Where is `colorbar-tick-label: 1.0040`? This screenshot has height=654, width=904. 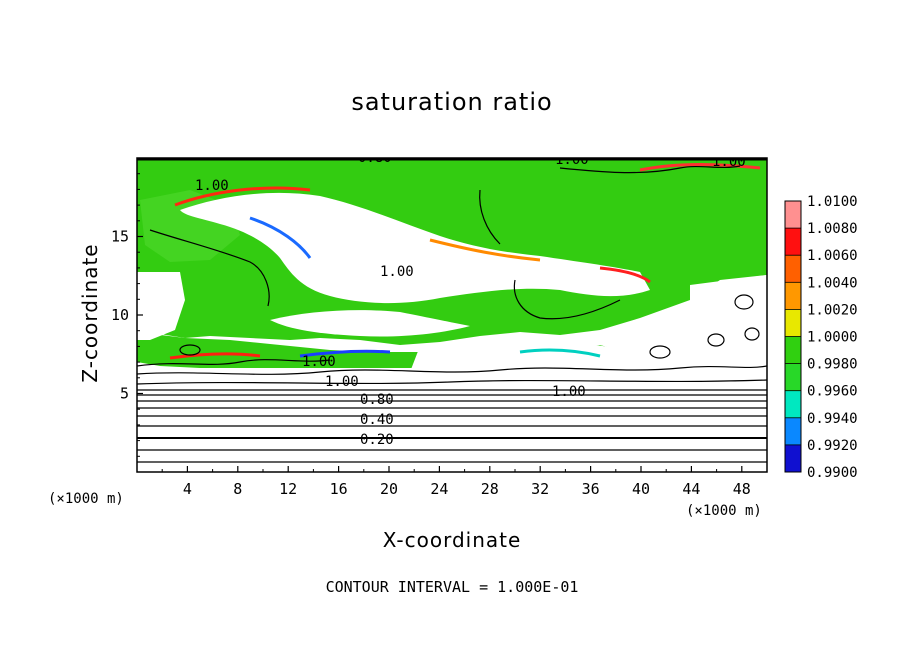
colorbar-tick-label: 1.0040 is located at coordinates (832, 283).